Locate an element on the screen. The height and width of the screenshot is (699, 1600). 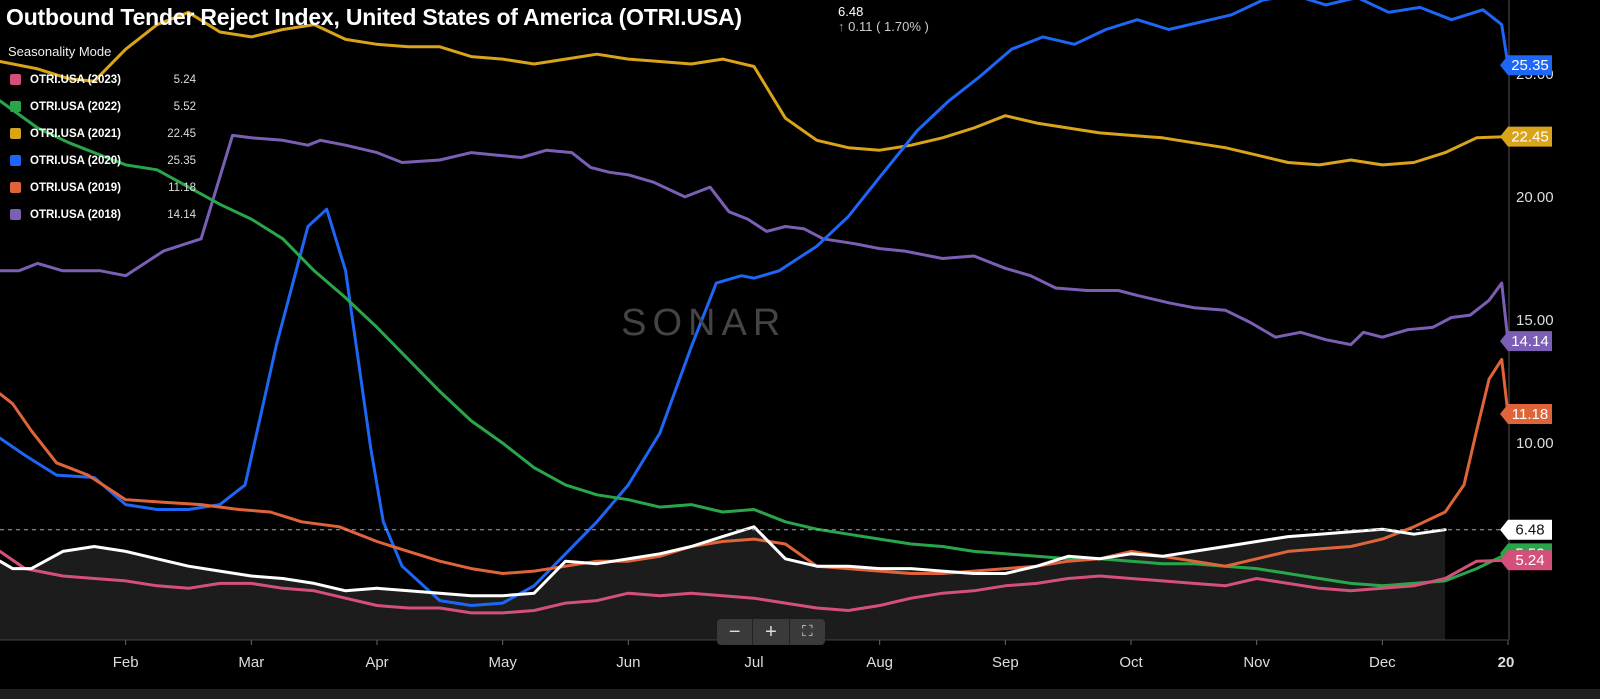
legend-item: OTRI.USA (2021) 22.45 is located at coordinates (103, 133).